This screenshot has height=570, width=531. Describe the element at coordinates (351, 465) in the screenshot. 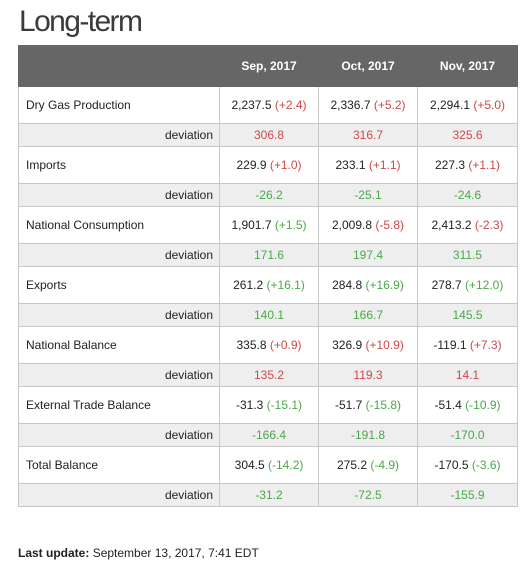

I see `value-number: 275.2` at that location.